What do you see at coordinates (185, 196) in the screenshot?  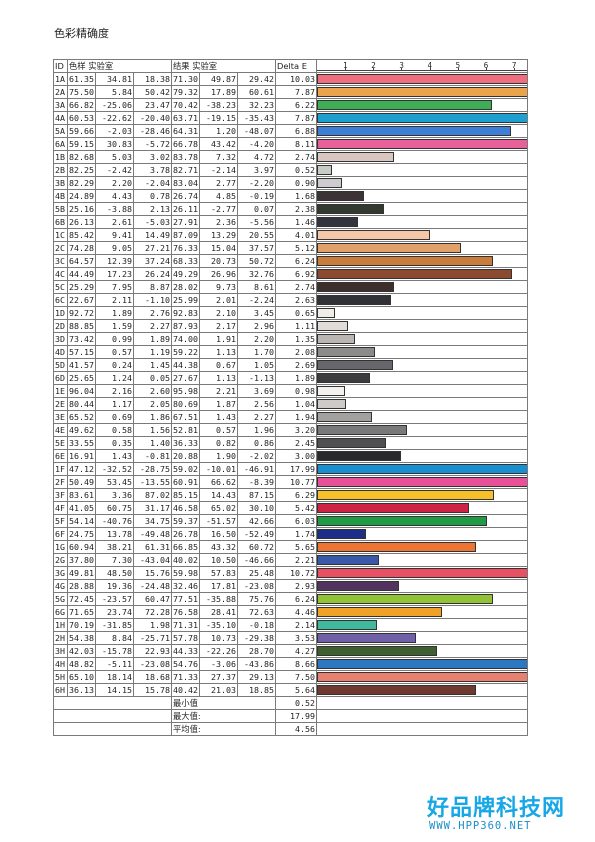 I see `result-l: 26.74` at bounding box center [185, 196].